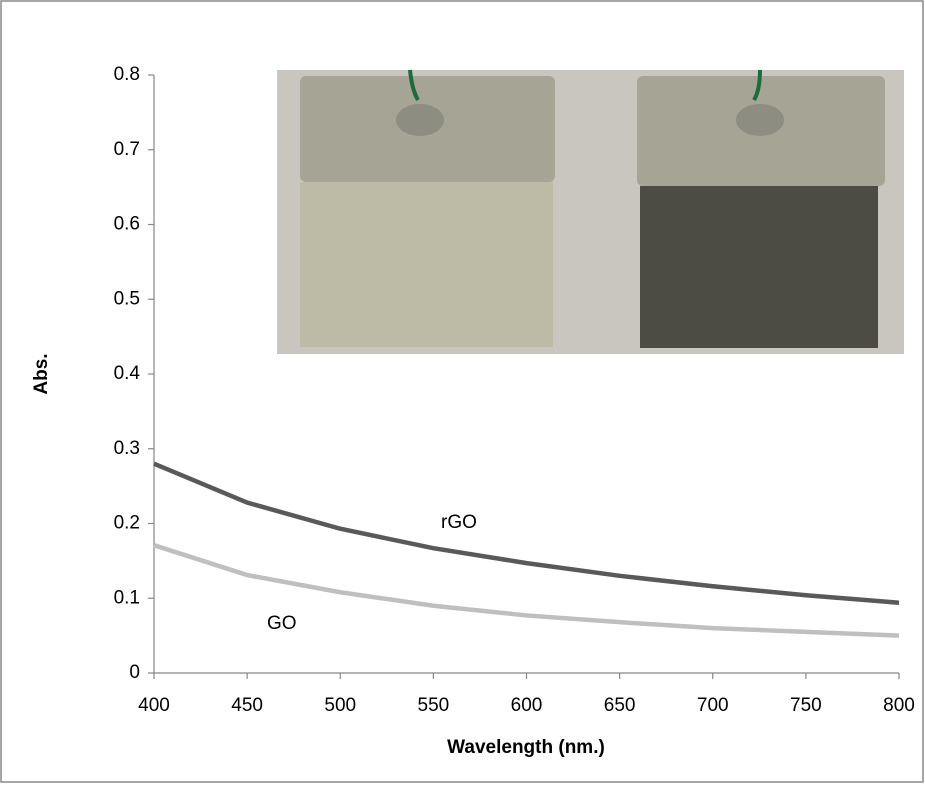  What do you see at coordinates (620, 705) in the screenshot?
I see `x-tick-label: 650` at bounding box center [620, 705].